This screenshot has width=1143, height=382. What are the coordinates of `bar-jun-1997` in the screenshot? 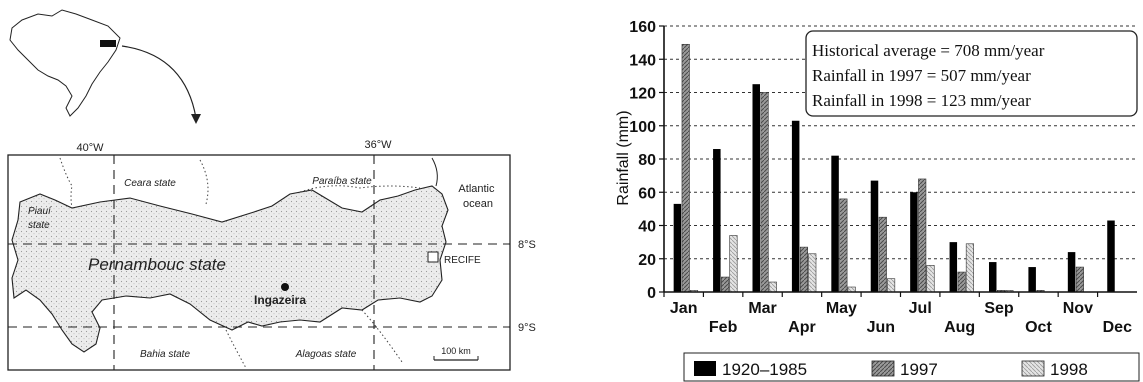 It's located at (882, 254).